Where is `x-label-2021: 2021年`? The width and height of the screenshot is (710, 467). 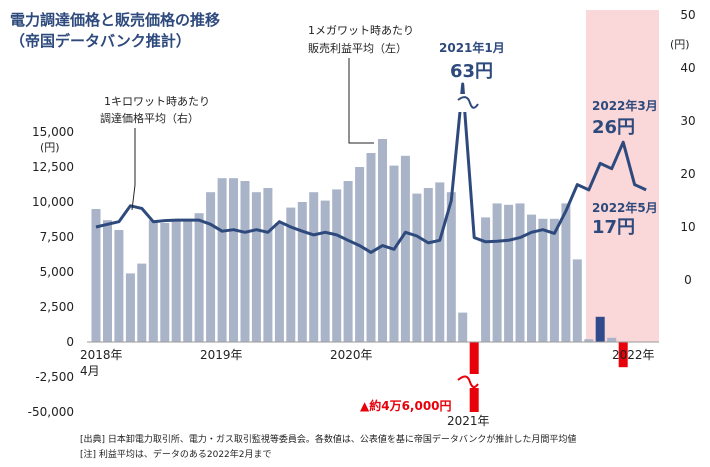 x-label-2021: 2021年 is located at coordinates (468, 421).